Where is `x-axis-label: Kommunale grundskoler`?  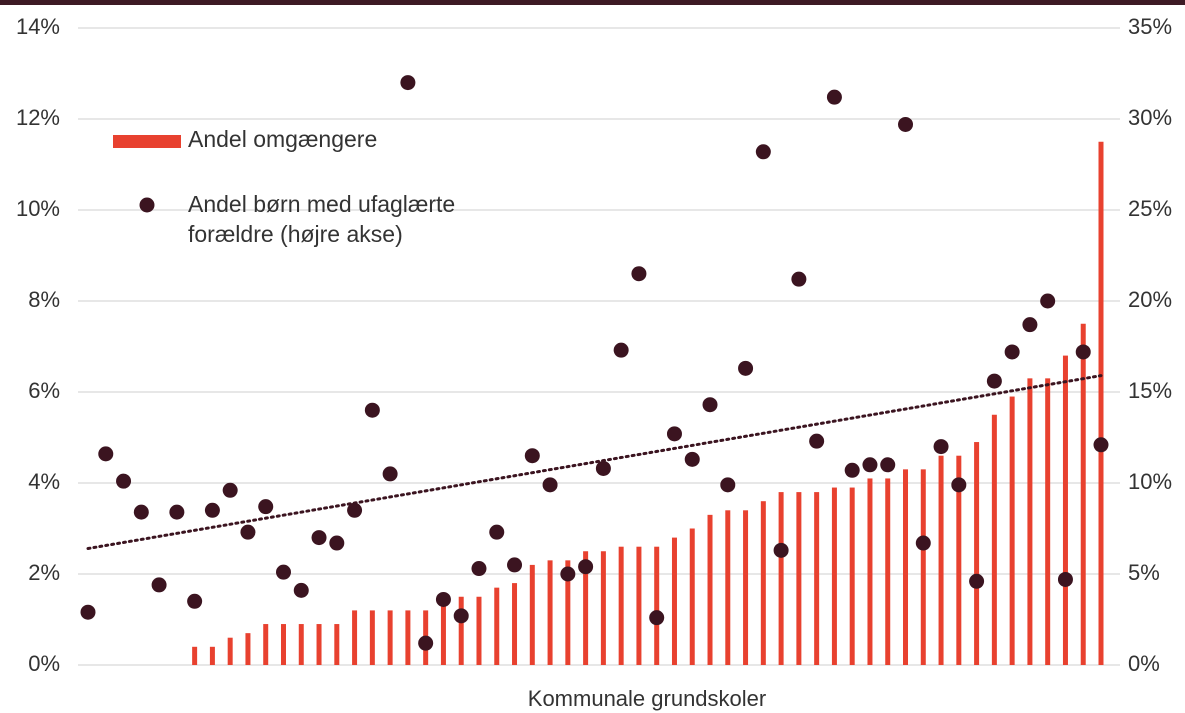
x-axis-label: Kommunale grundskoler is located at coordinates (647, 698).